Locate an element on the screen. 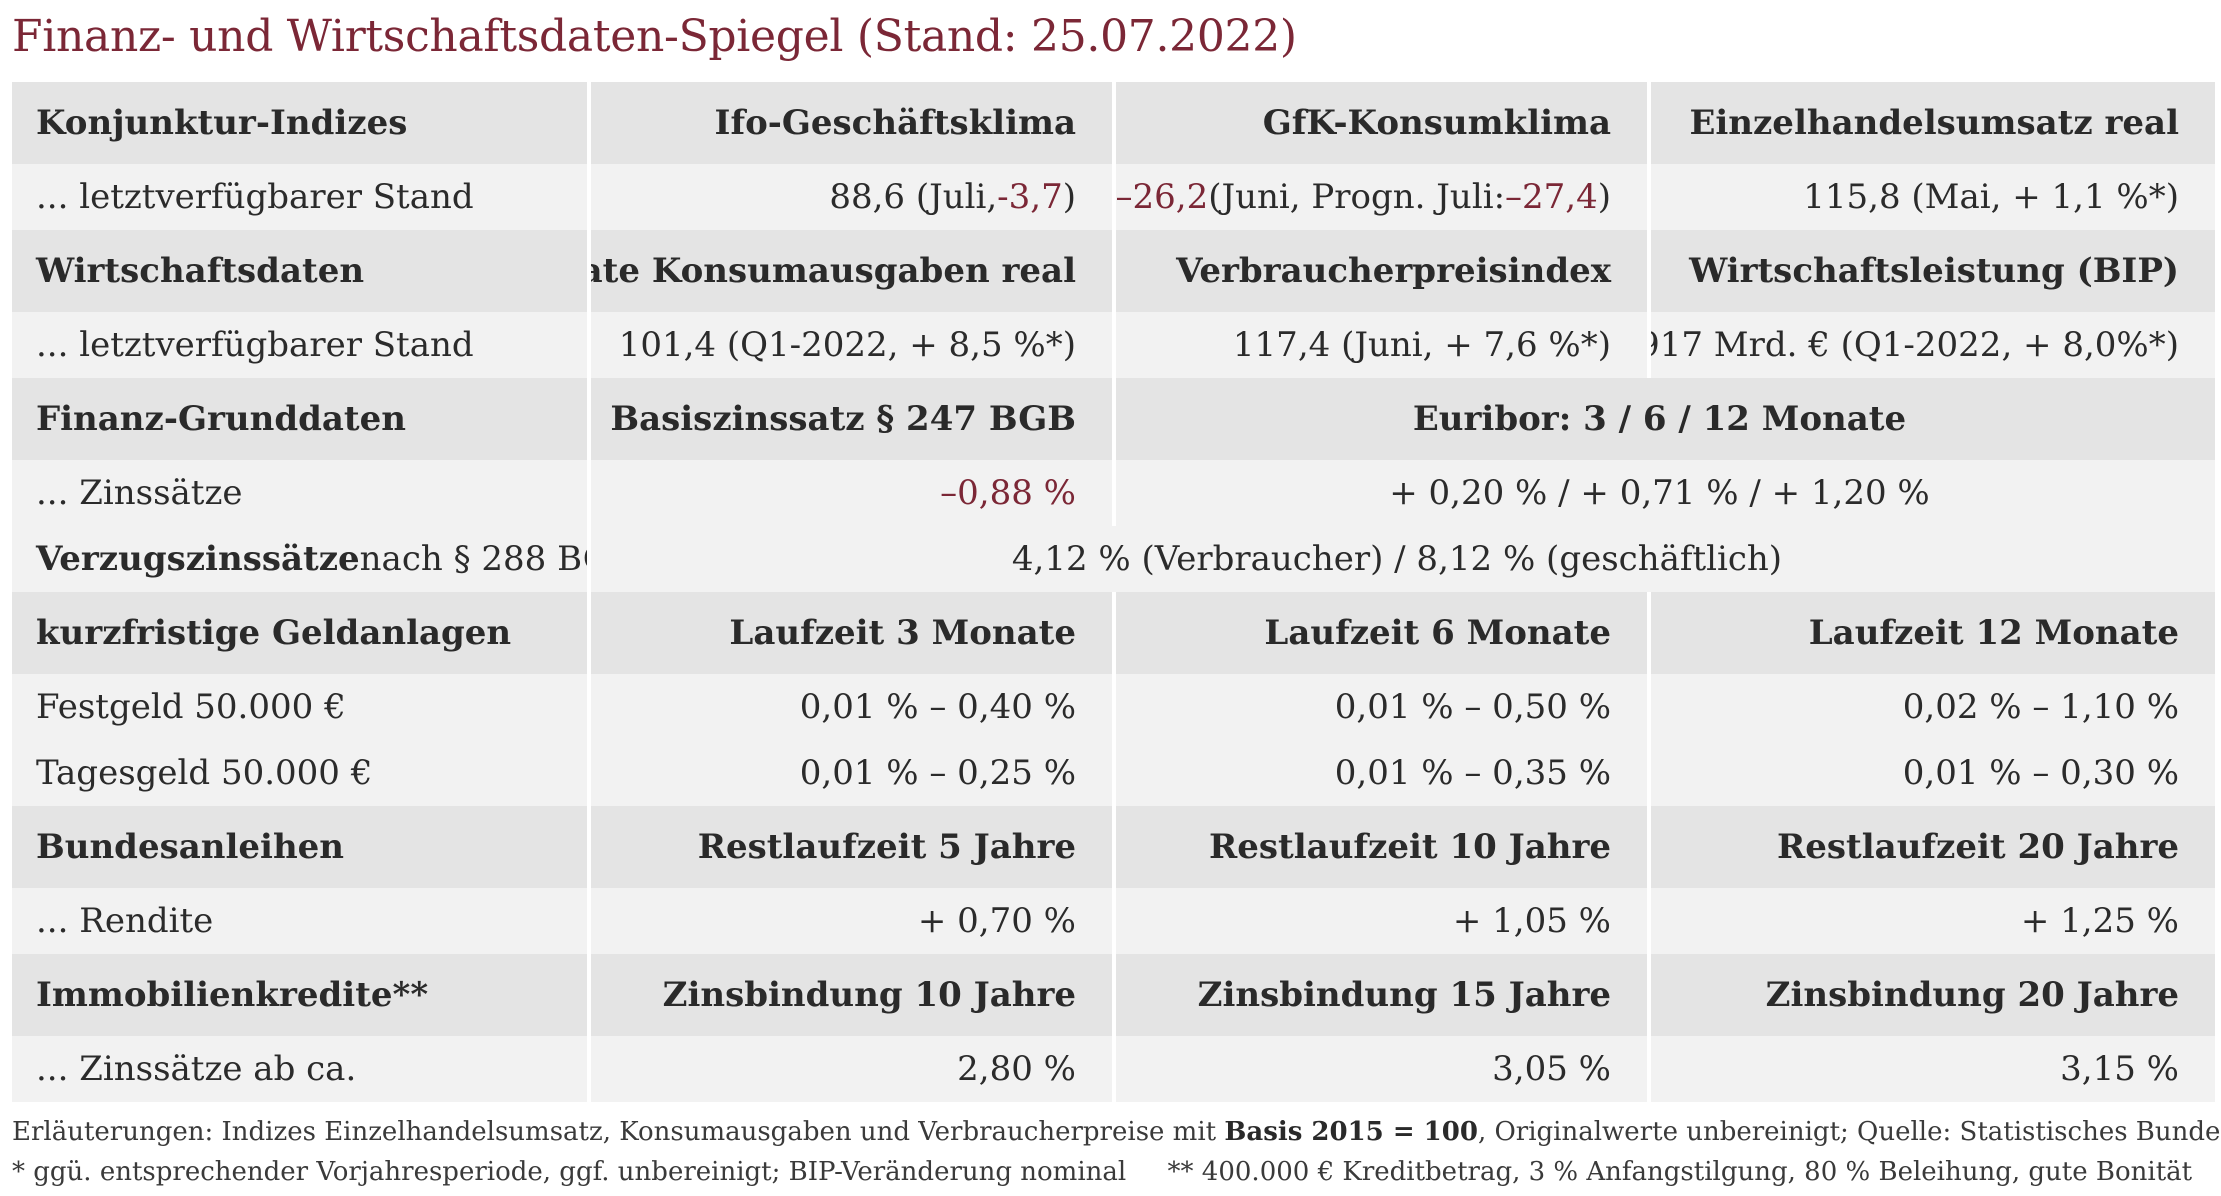 The width and height of the screenshot is (2221, 1196). wirtschaft-header-bip: Wirtschaftsleistung (BIP) is located at coordinates (1931, 271).